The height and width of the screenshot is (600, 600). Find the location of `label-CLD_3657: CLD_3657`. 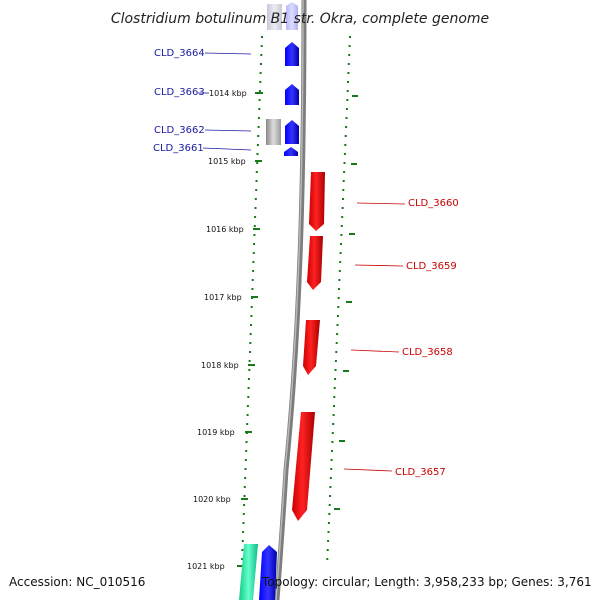

label-CLD_3657: CLD_3657 is located at coordinates (420, 472).